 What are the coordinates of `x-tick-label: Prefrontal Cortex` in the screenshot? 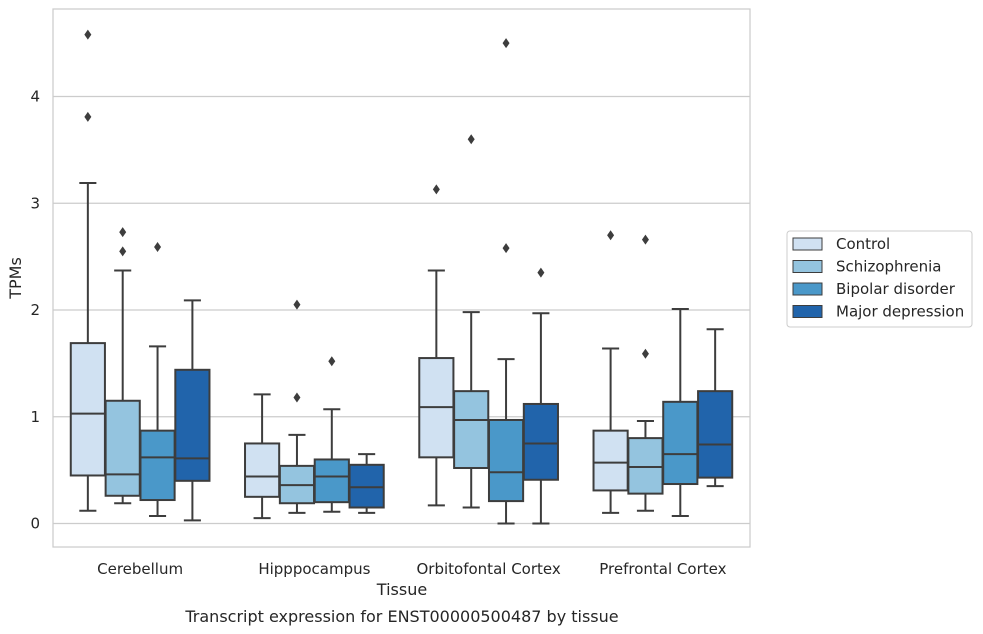 It's located at (662, 569).